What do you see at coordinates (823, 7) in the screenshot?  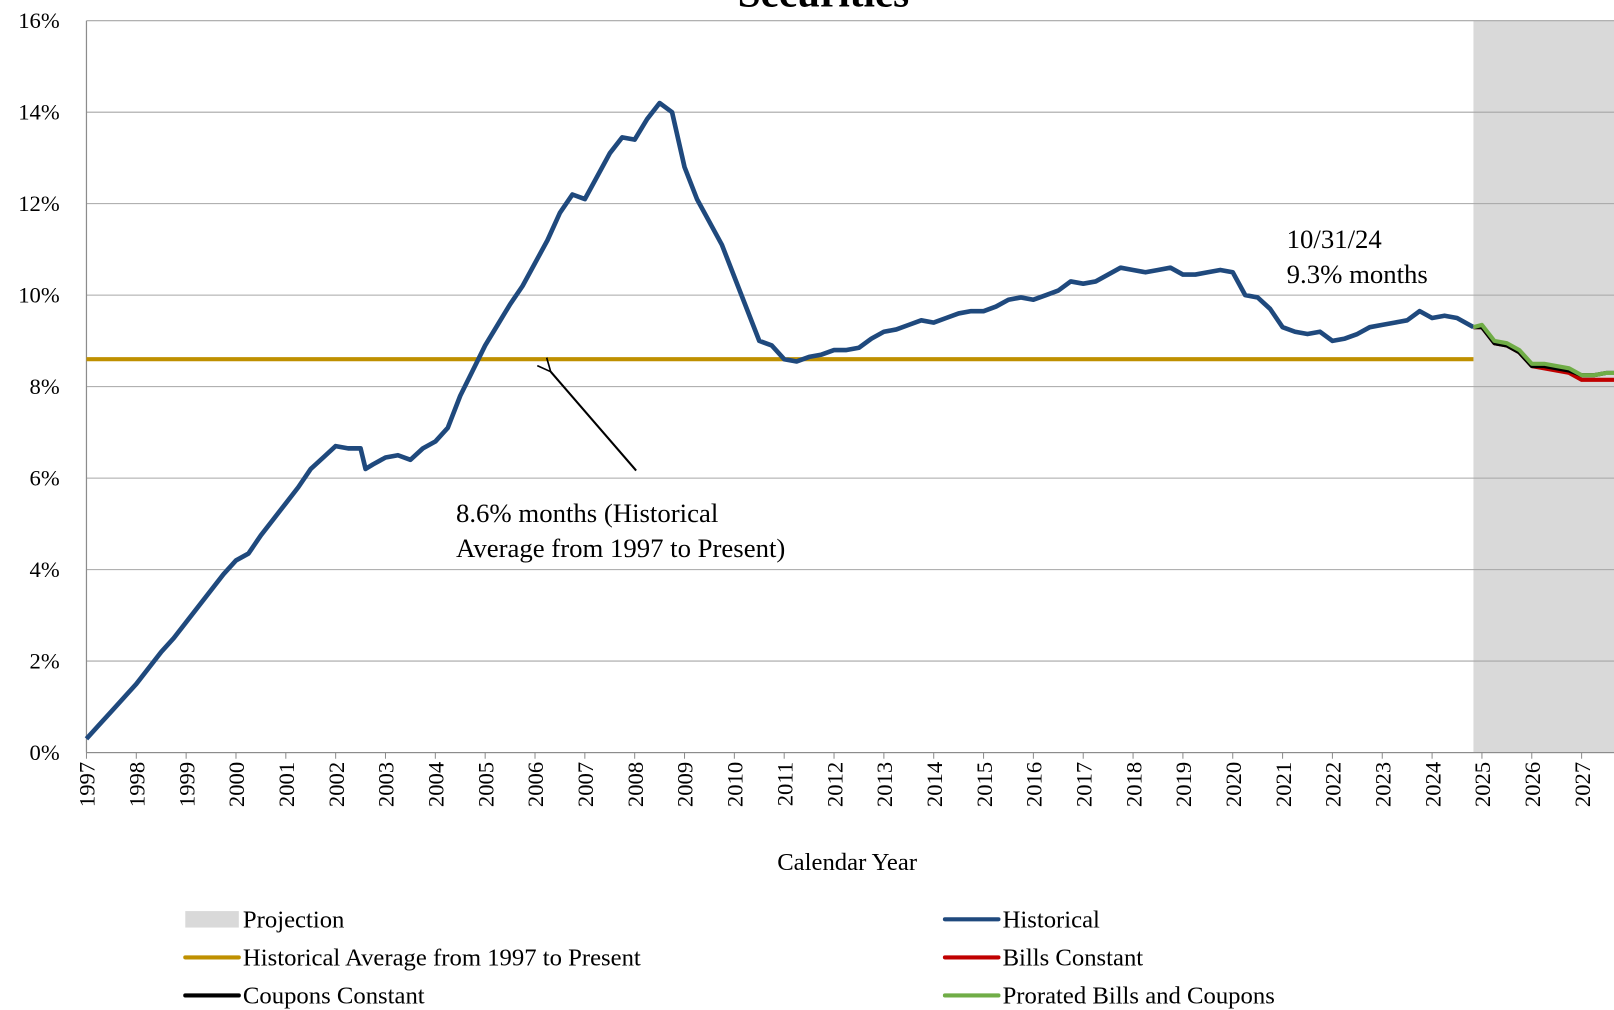 I see `chart-title: Securities` at bounding box center [823, 7].